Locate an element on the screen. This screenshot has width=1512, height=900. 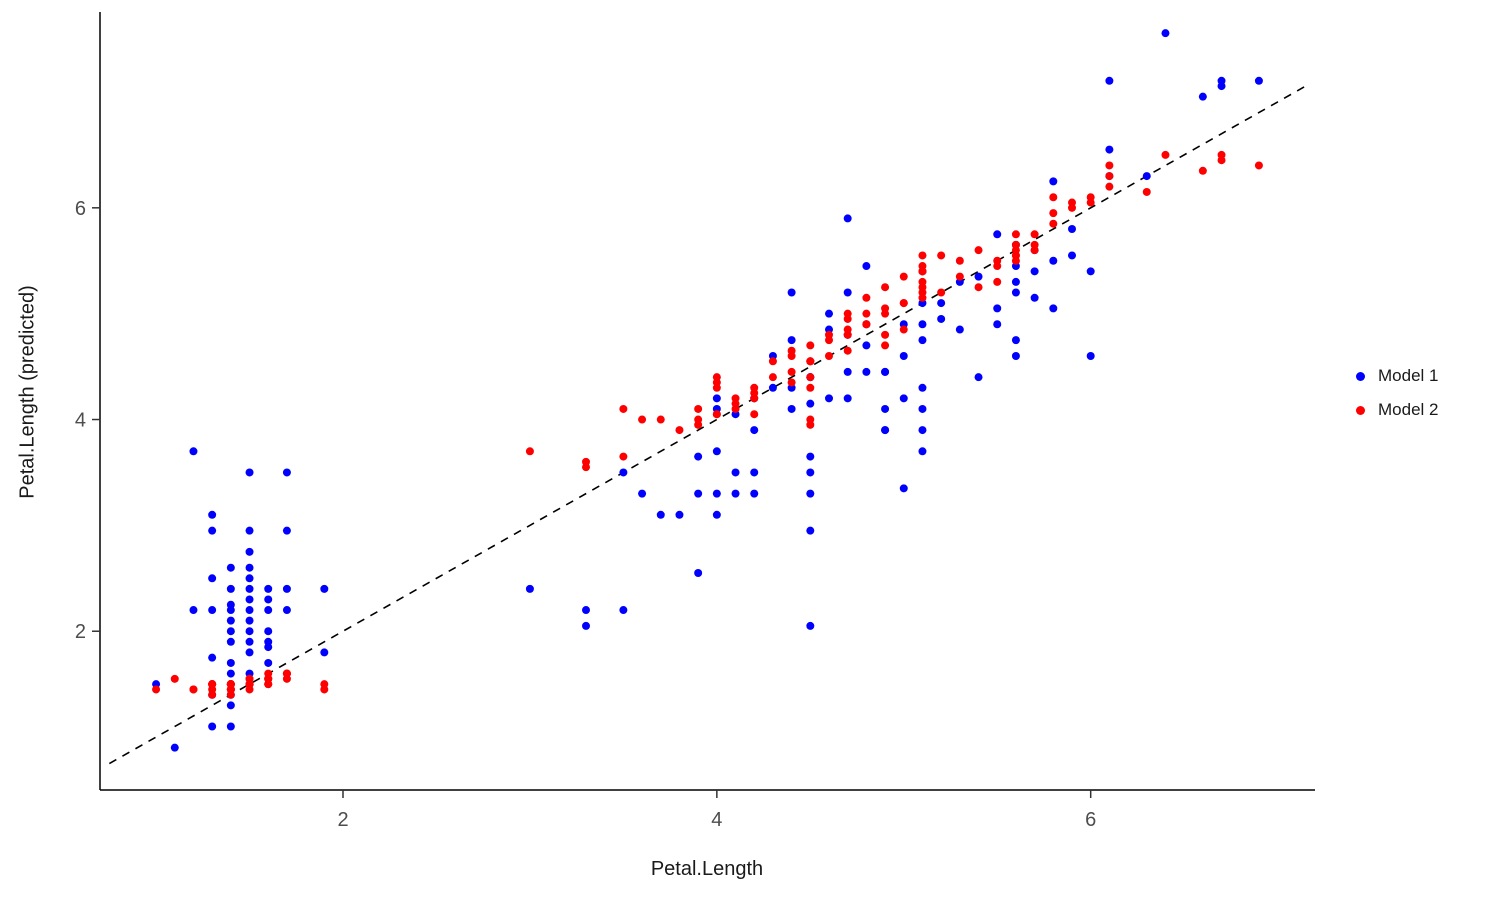
x-tick-label: 2 is located at coordinates (342, 820).